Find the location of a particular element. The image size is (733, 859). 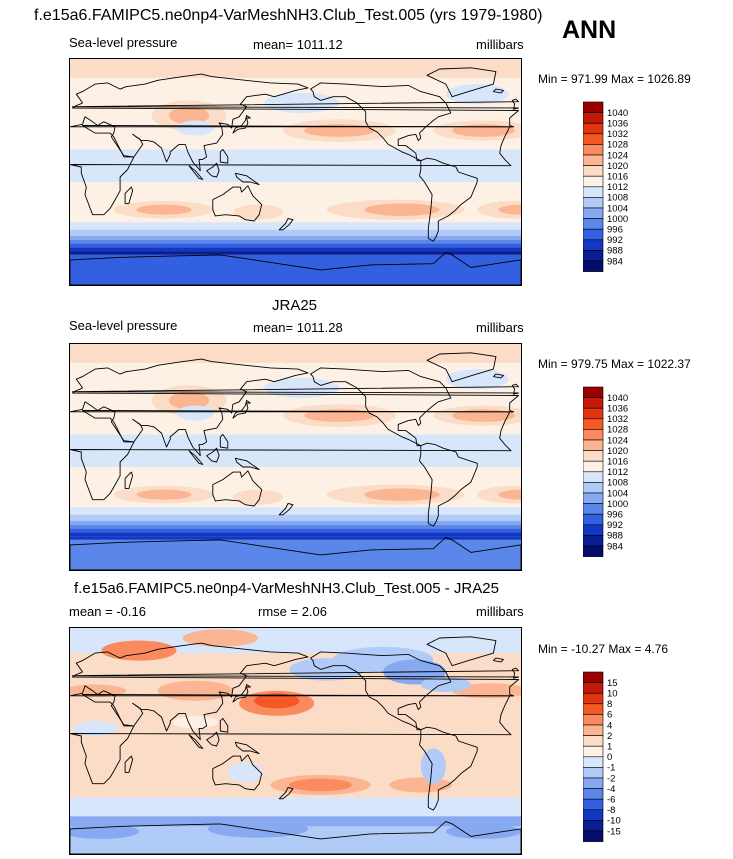

colorbar-level-label: -6 is located at coordinates (611, 800).